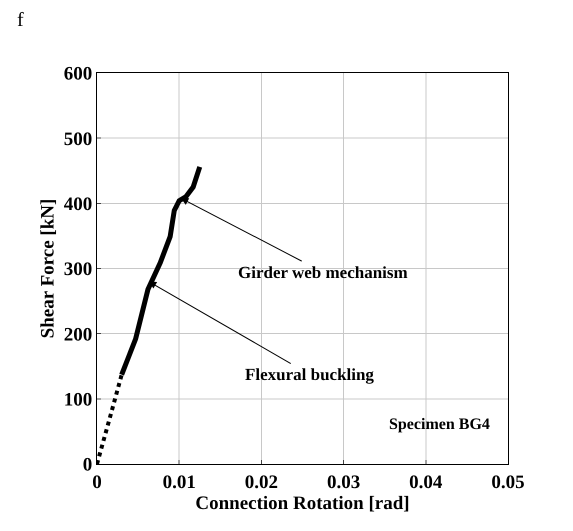  Describe the element at coordinates (323, 272) in the screenshot. I see `annotation: Girder web mechanism` at that location.